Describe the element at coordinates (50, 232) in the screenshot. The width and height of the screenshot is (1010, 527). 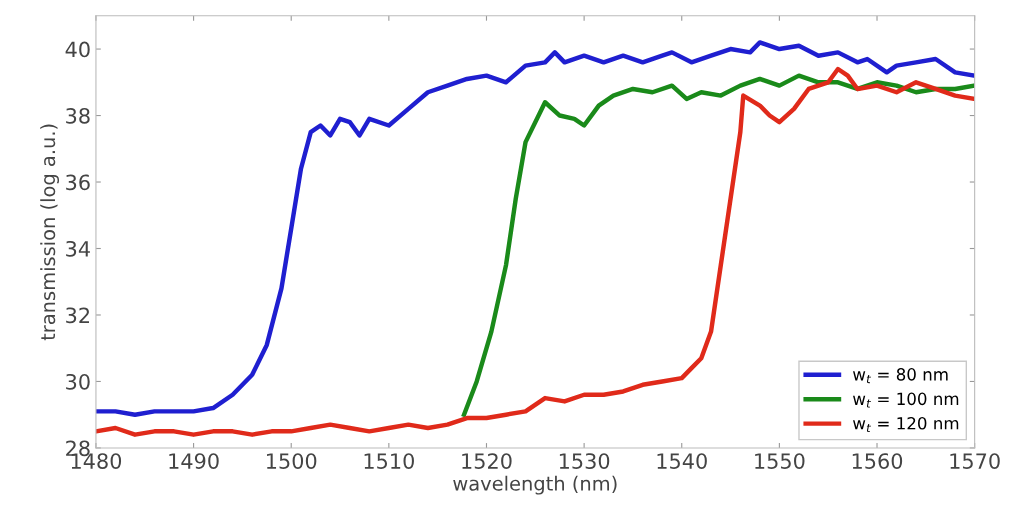
I see `y-axis-title: transmission (log a.u.)` at that location.